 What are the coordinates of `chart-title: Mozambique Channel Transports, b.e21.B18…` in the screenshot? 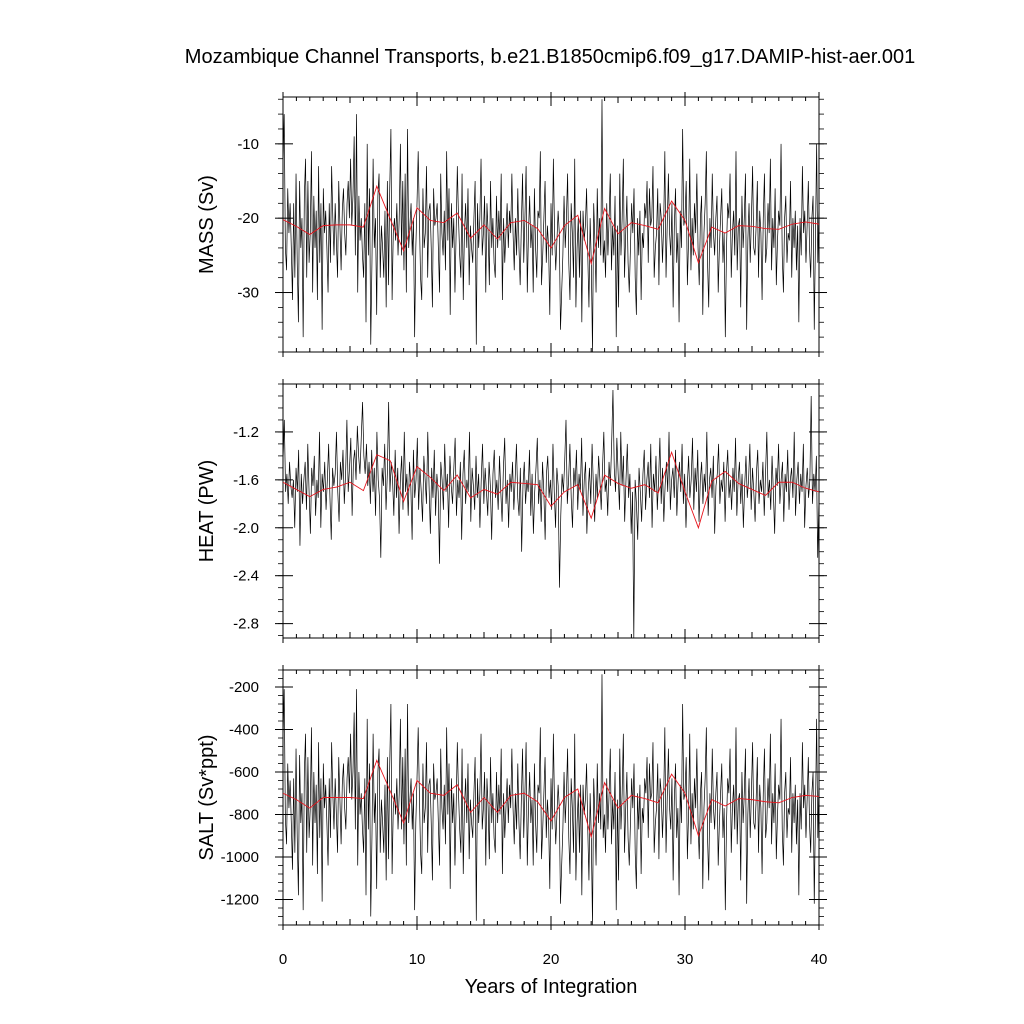 It's located at (550, 57).